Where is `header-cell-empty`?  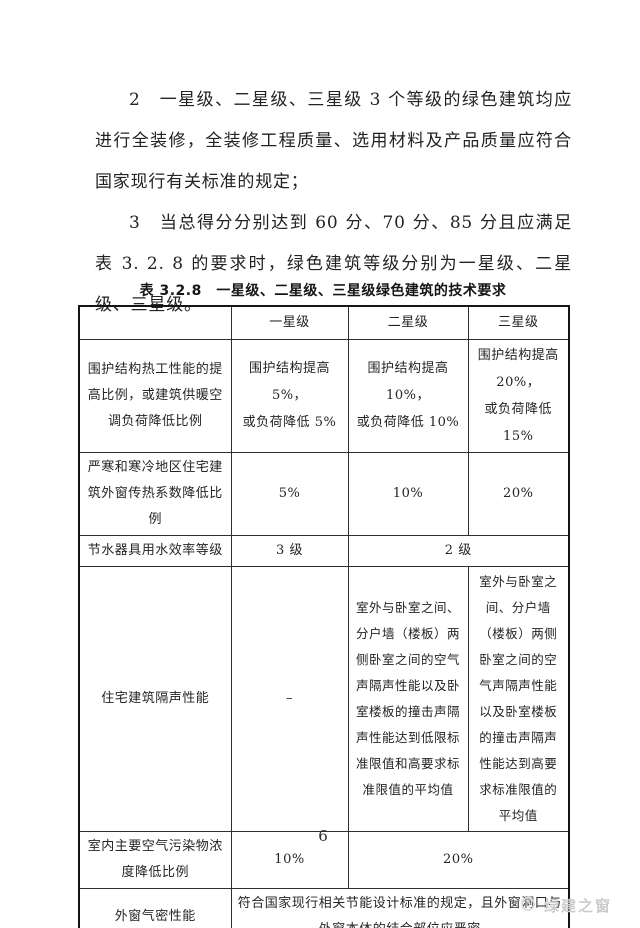
header-cell-empty is located at coordinates (155, 322).